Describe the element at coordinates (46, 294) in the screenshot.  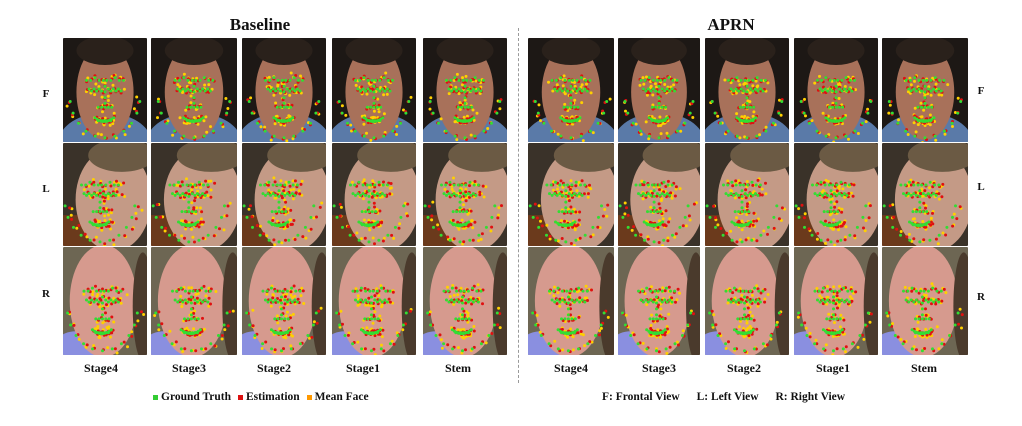
I see `row-label-right-left: R` at that location.